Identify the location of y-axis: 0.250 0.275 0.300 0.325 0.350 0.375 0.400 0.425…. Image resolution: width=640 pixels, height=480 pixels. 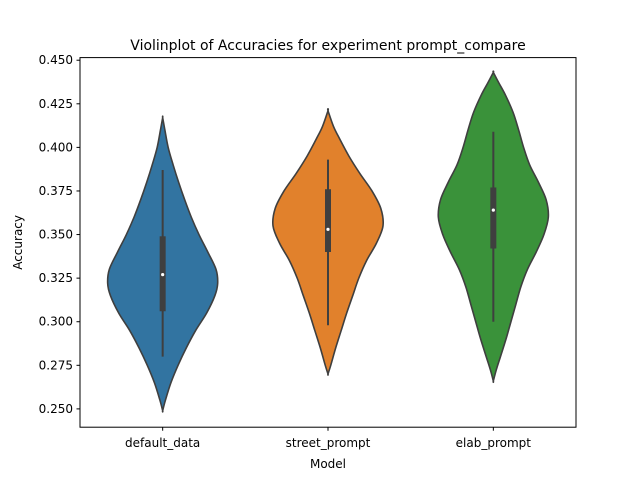
(59, 234).